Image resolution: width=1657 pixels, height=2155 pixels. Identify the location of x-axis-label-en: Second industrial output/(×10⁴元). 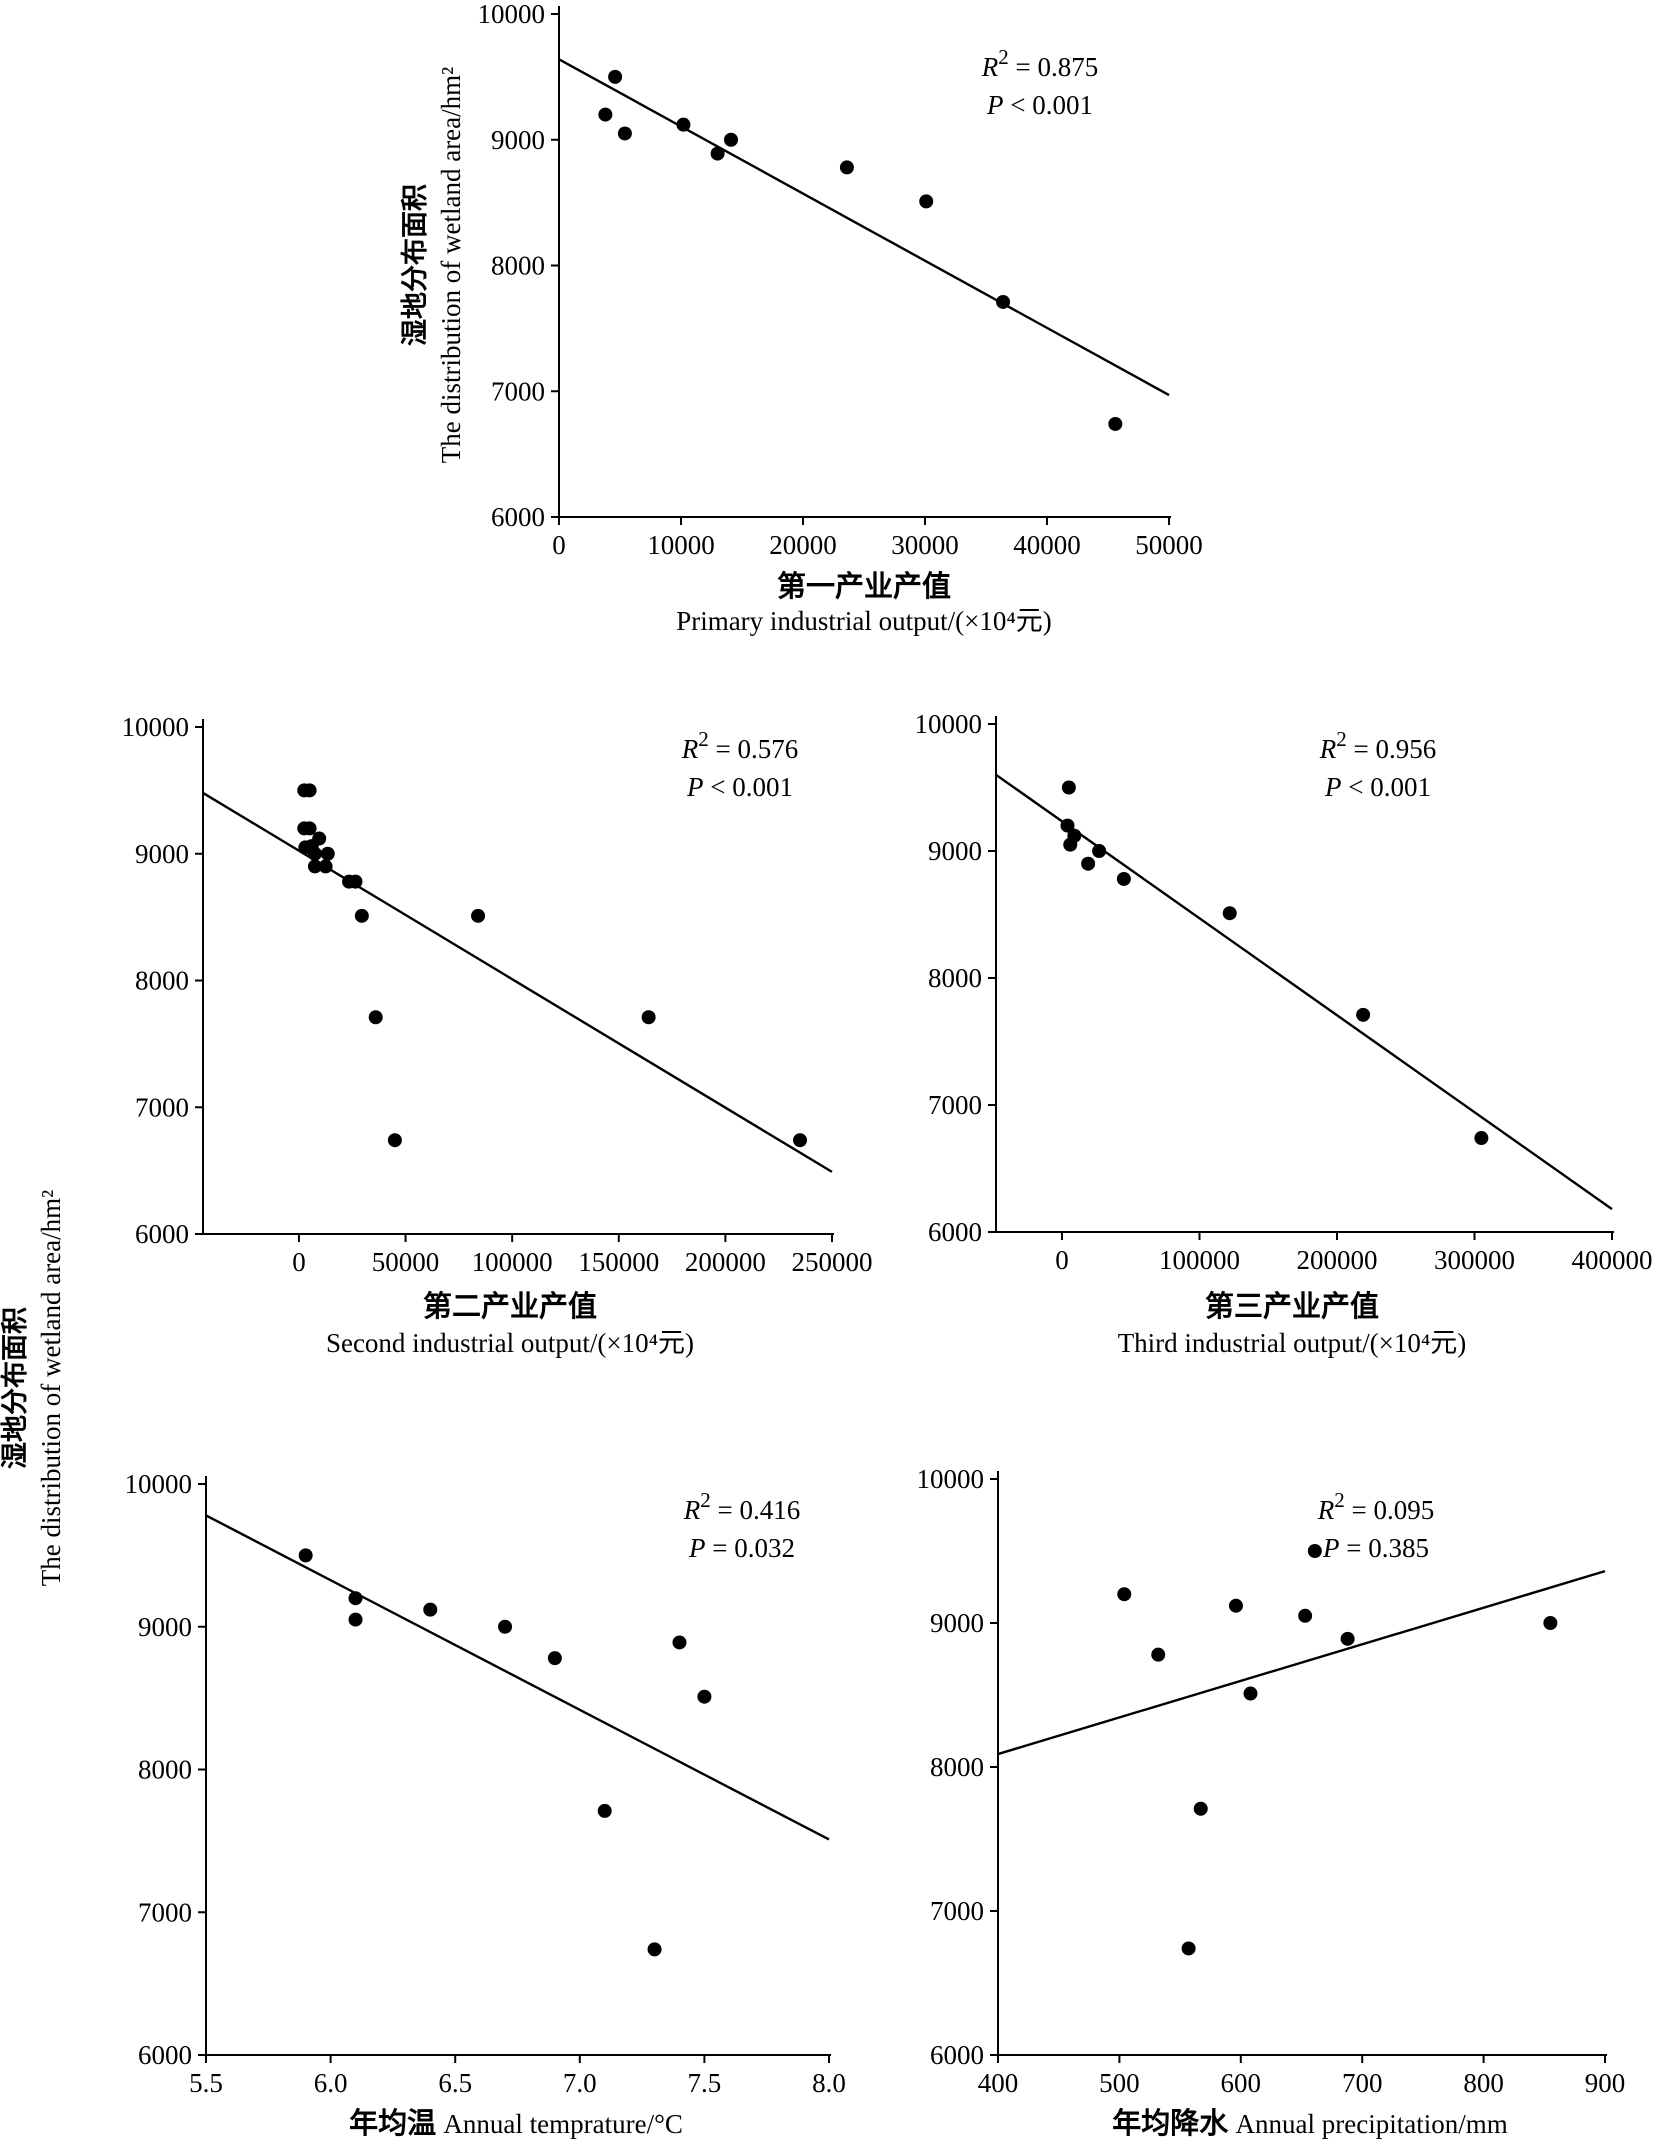
(510, 1343).